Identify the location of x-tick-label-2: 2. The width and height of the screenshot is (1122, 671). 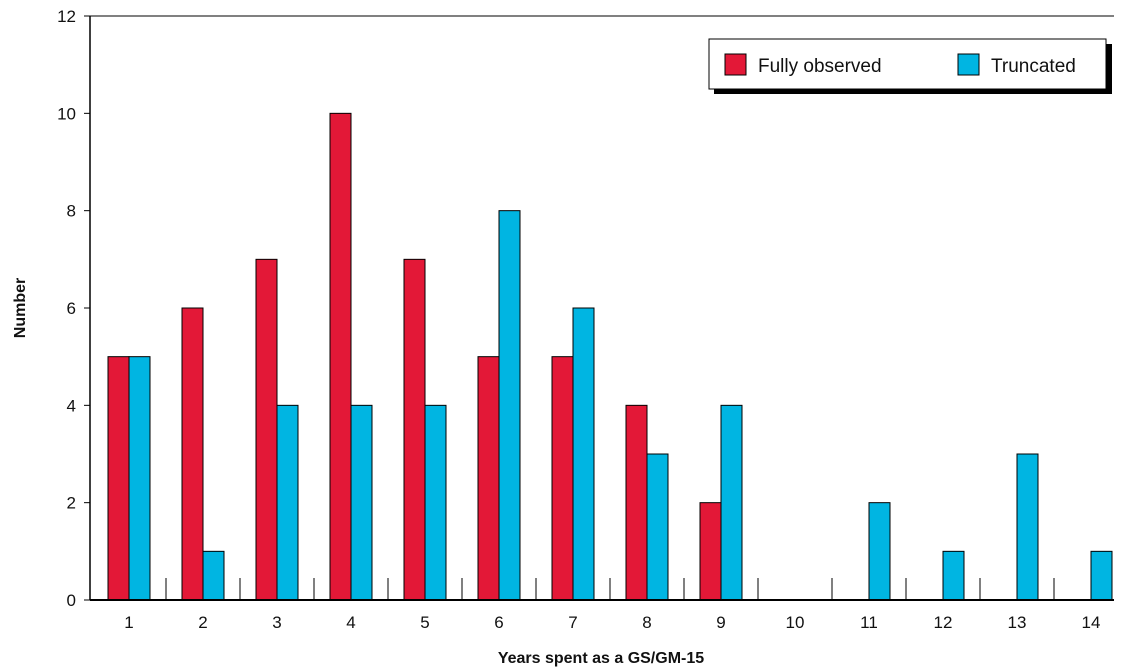
(202, 622).